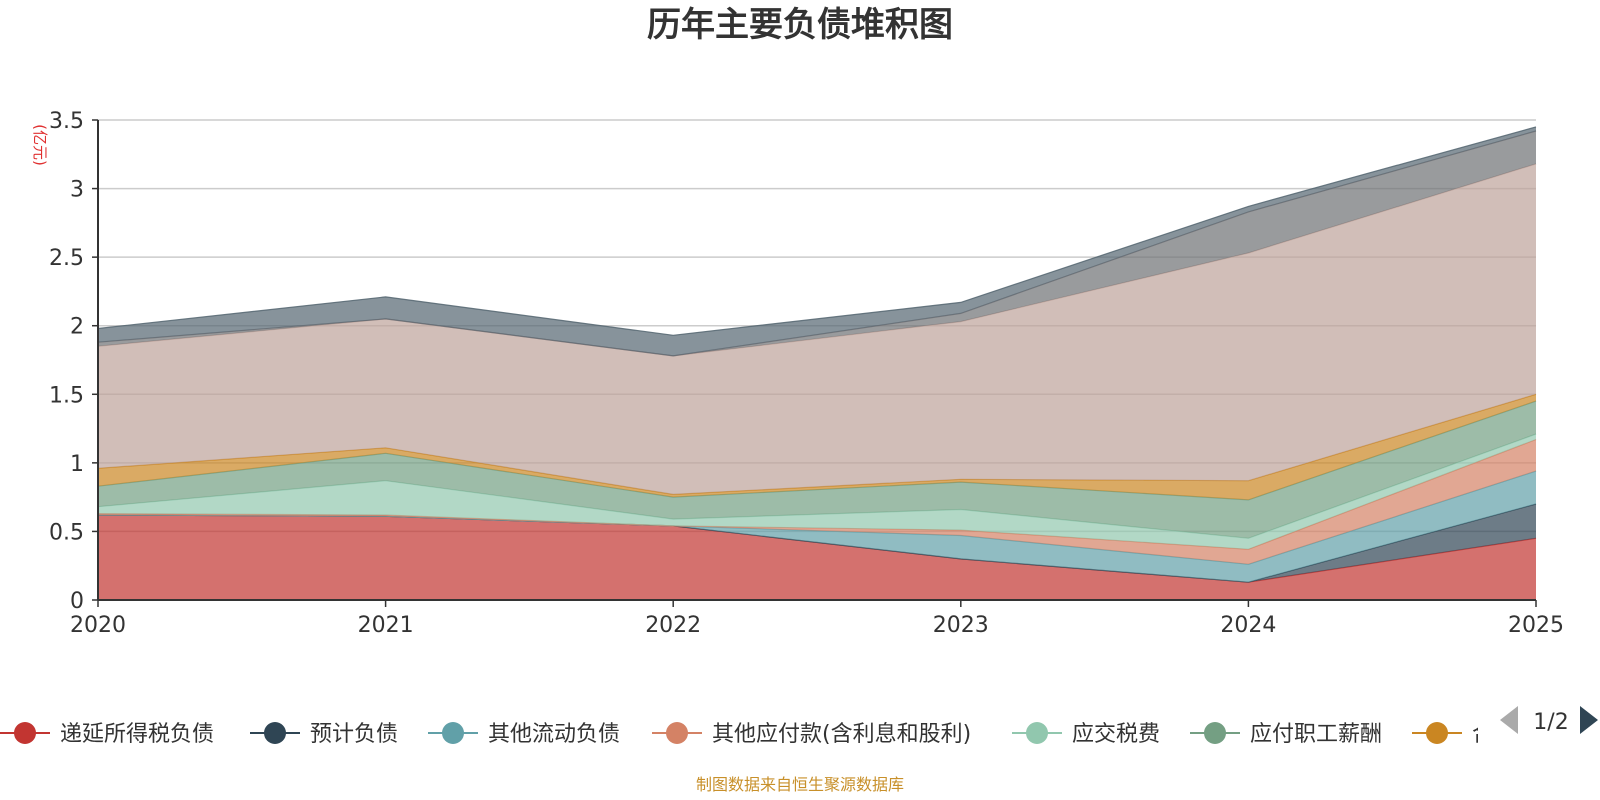 The height and width of the screenshot is (800, 1600). I want to click on legend-pager: 1/2, so click(1549, 720).